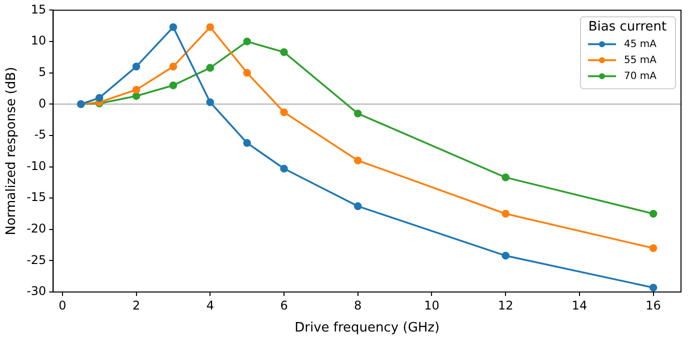  Describe the element at coordinates (36, 229) in the screenshot. I see `y-tick-label: -20` at that location.